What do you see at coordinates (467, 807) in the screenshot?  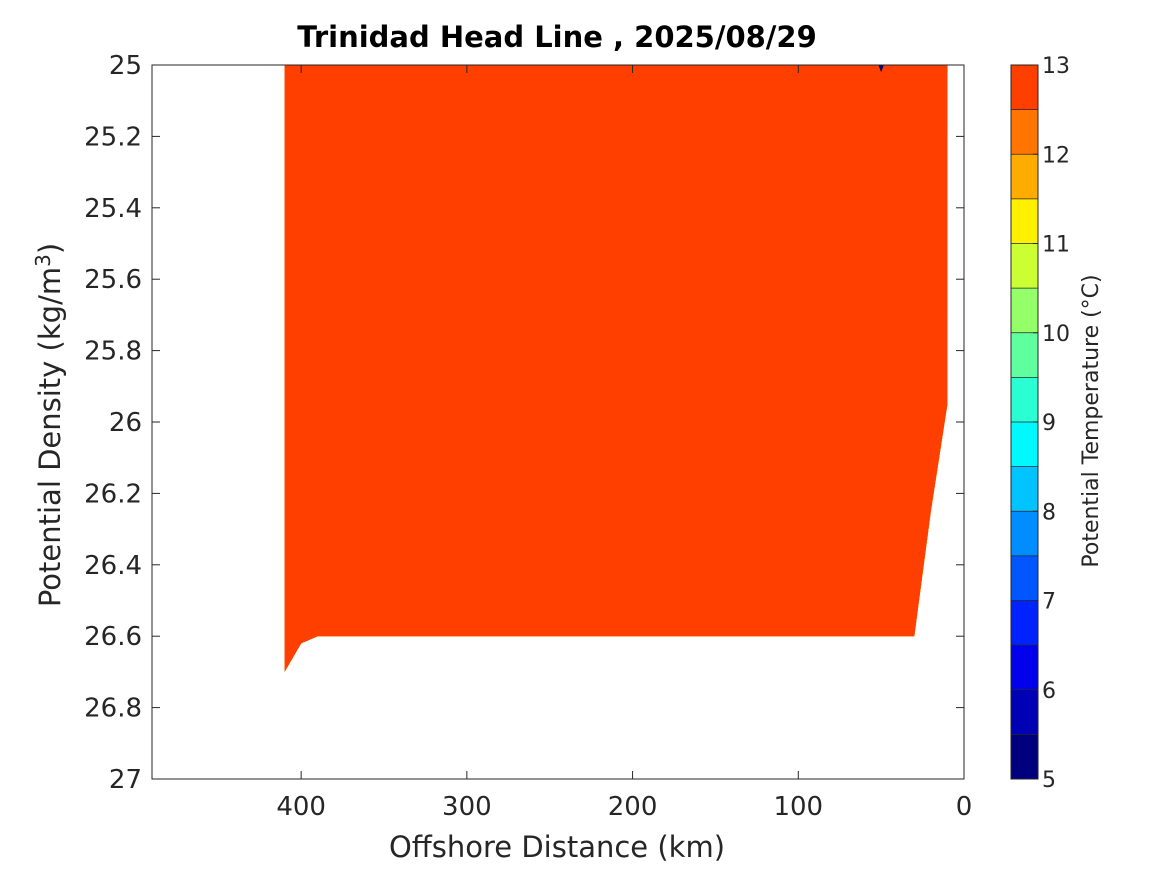 I see `x-tick-label: 300` at bounding box center [467, 807].